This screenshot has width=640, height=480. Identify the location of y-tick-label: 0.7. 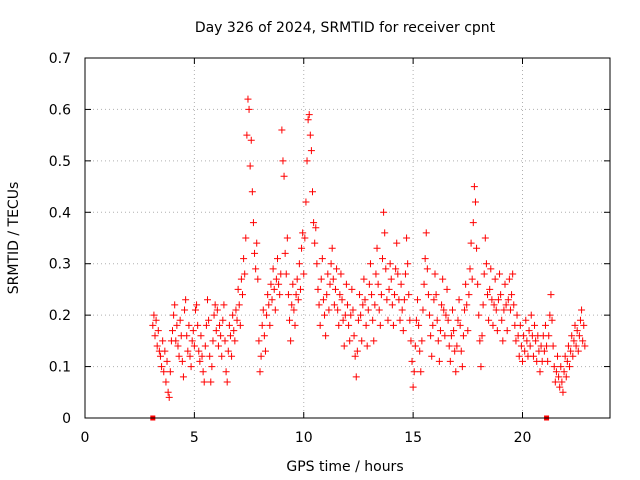
(60, 59).